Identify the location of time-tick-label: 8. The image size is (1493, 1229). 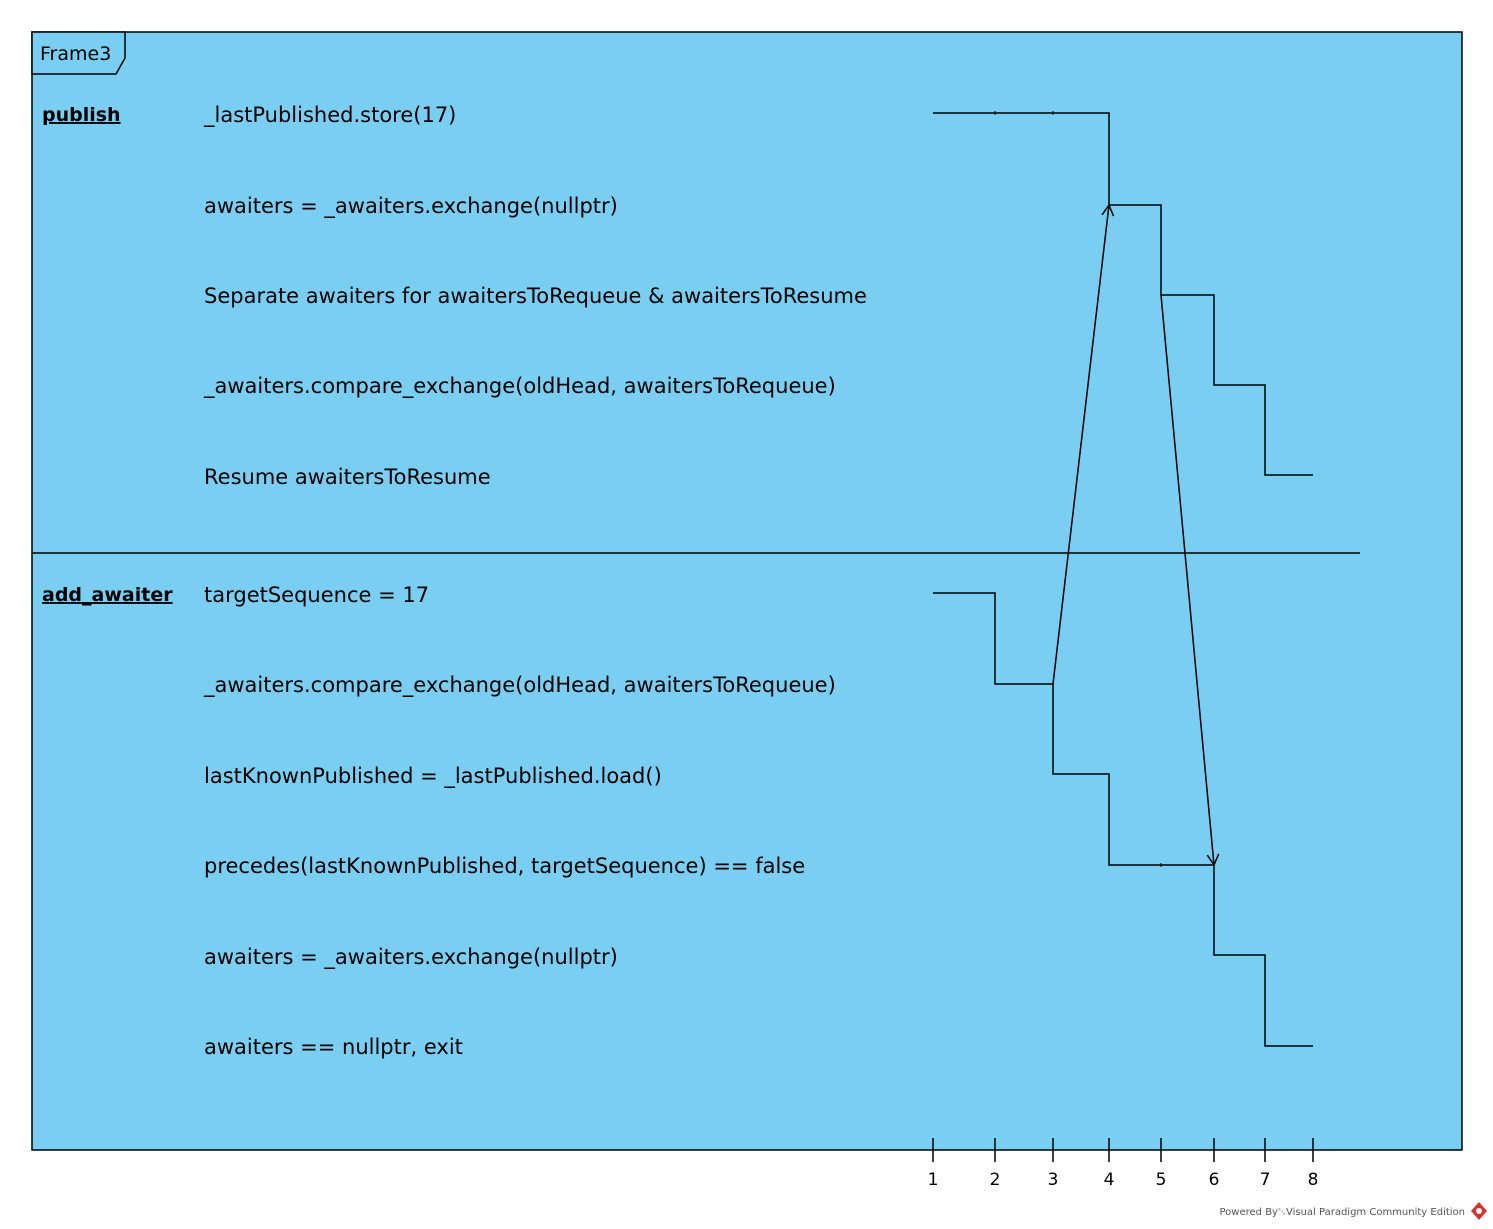
(1313, 1180).